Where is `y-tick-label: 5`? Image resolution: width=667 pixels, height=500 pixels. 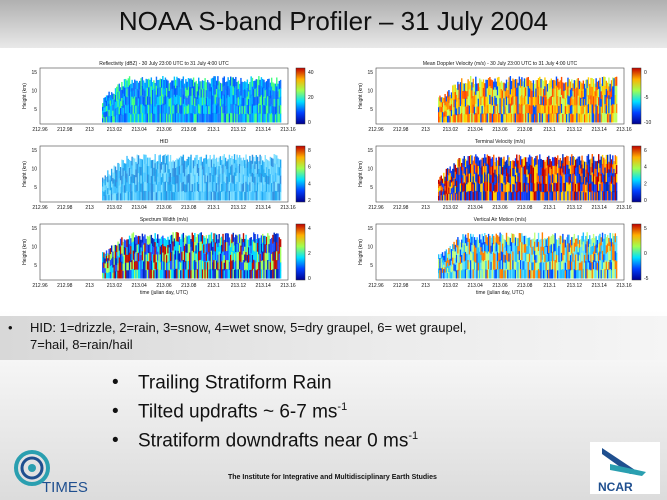
y-tick-label: 5 is located at coordinates (371, 110).